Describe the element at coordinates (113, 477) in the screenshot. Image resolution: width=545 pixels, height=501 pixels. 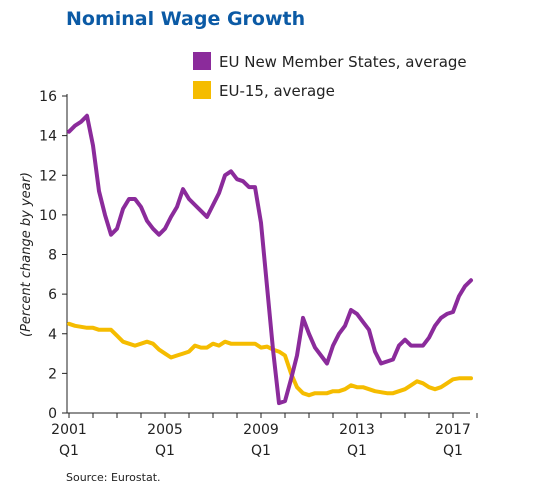
I see `source-note: Source: Eurostat.` at that location.